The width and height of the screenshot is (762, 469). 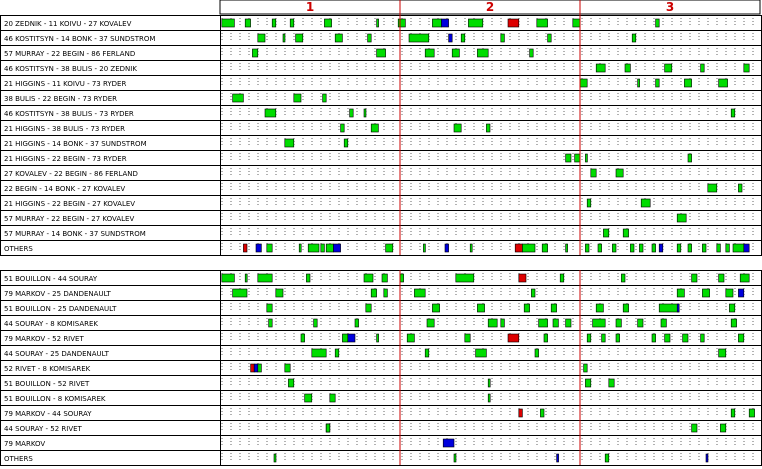 I want to click on period-label-3: 3, so click(x=670, y=7).